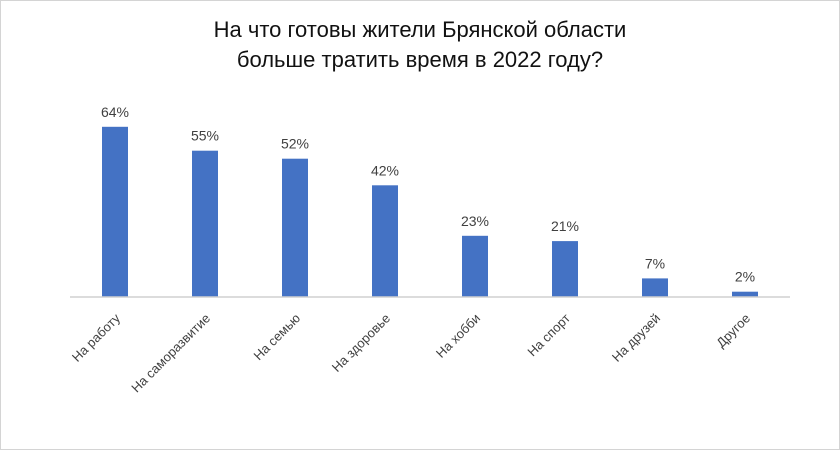  What do you see at coordinates (420, 59) in the screenshot?
I see `chart-title-line-2: больше тратить время в 2022 году?` at bounding box center [420, 59].